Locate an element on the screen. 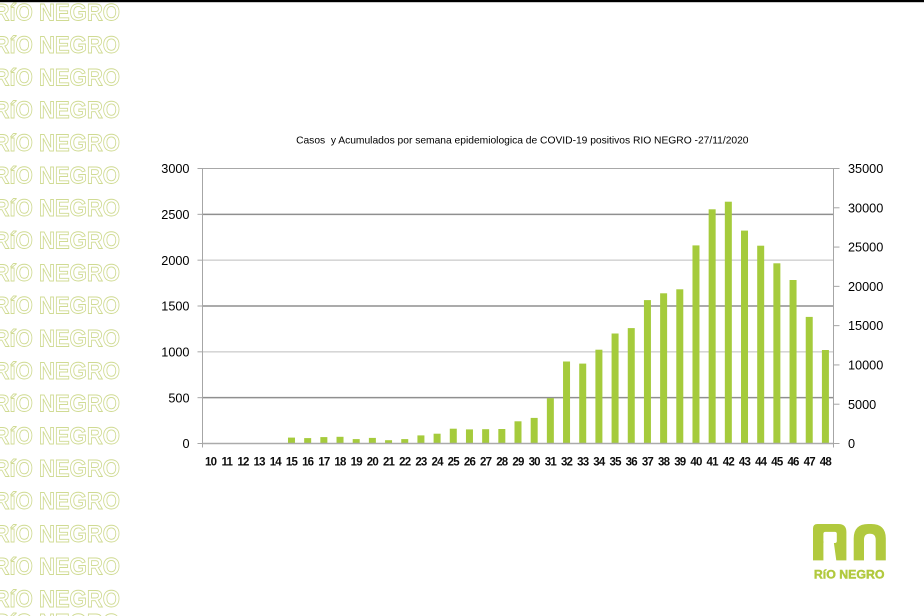 The height and width of the screenshot is (616, 924). svg-text: 5000 is located at coordinates (862, 405).